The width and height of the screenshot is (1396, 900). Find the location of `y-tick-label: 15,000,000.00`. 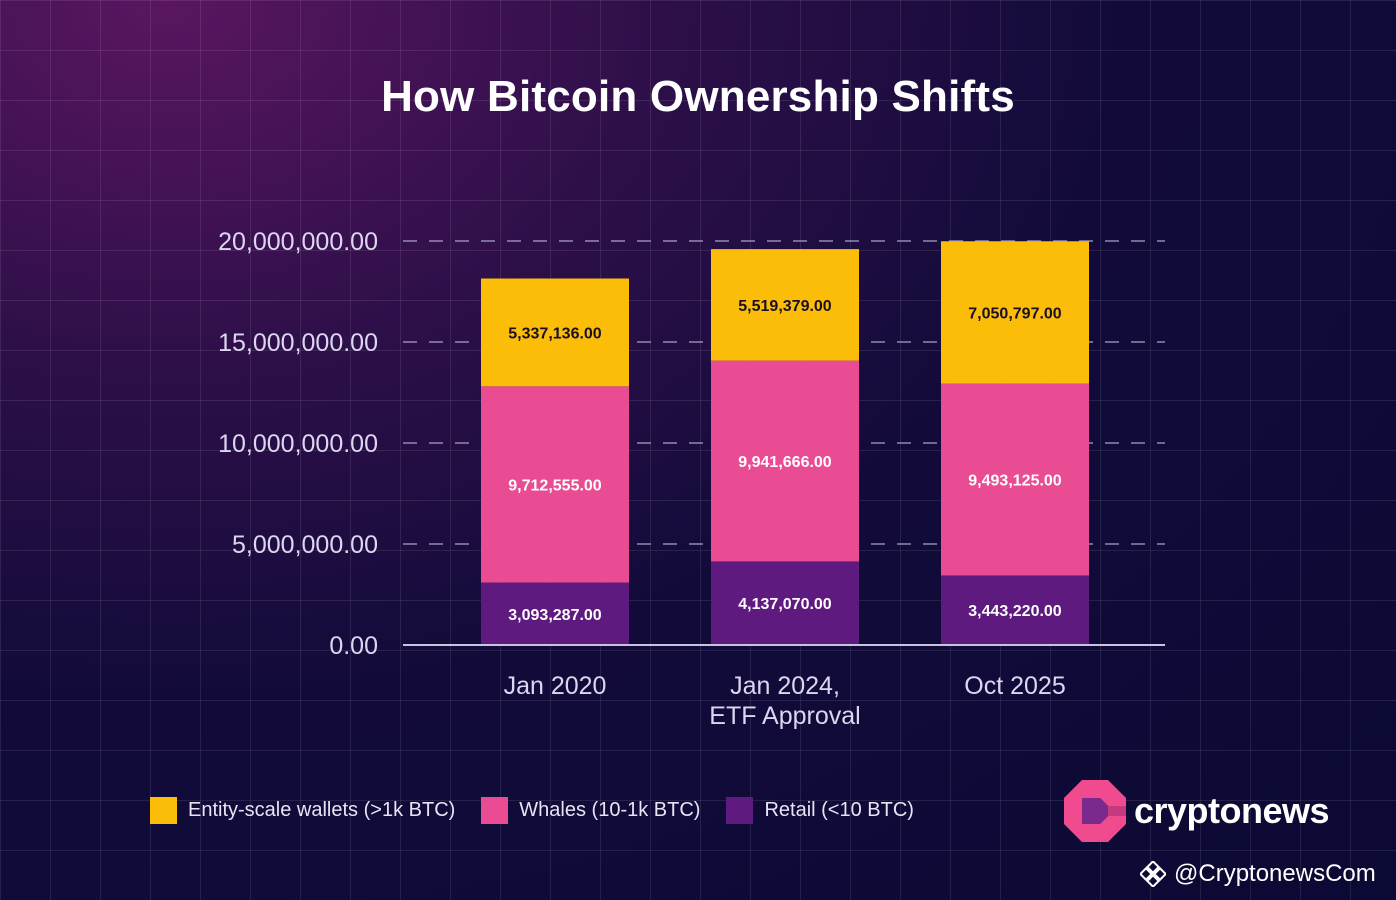

y-tick-label: 15,000,000.00 is located at coordinates (298, 343).